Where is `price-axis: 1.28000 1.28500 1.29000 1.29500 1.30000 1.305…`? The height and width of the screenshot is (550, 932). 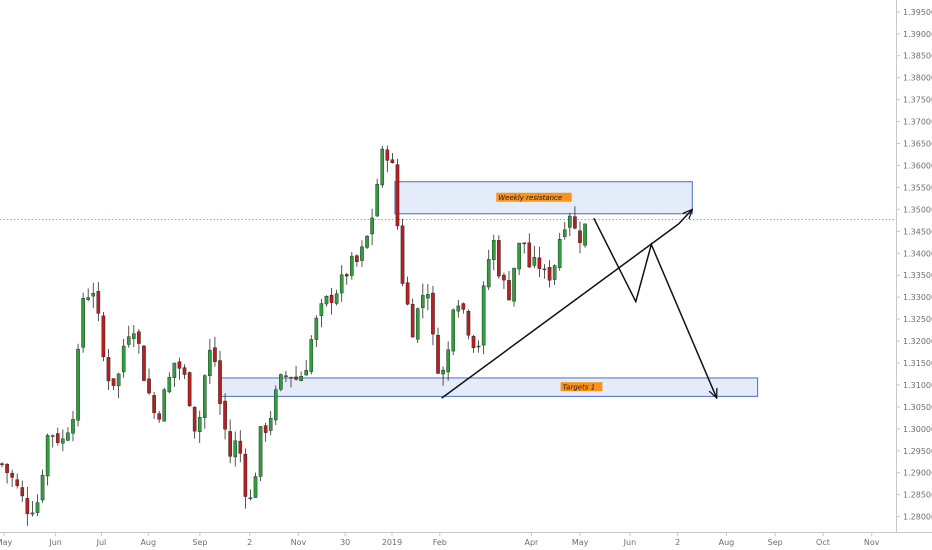
price-axis: 1.28000 1.28500 1.29000 1.29500 1.30000 1.305… is located at coordinates (914, 265).